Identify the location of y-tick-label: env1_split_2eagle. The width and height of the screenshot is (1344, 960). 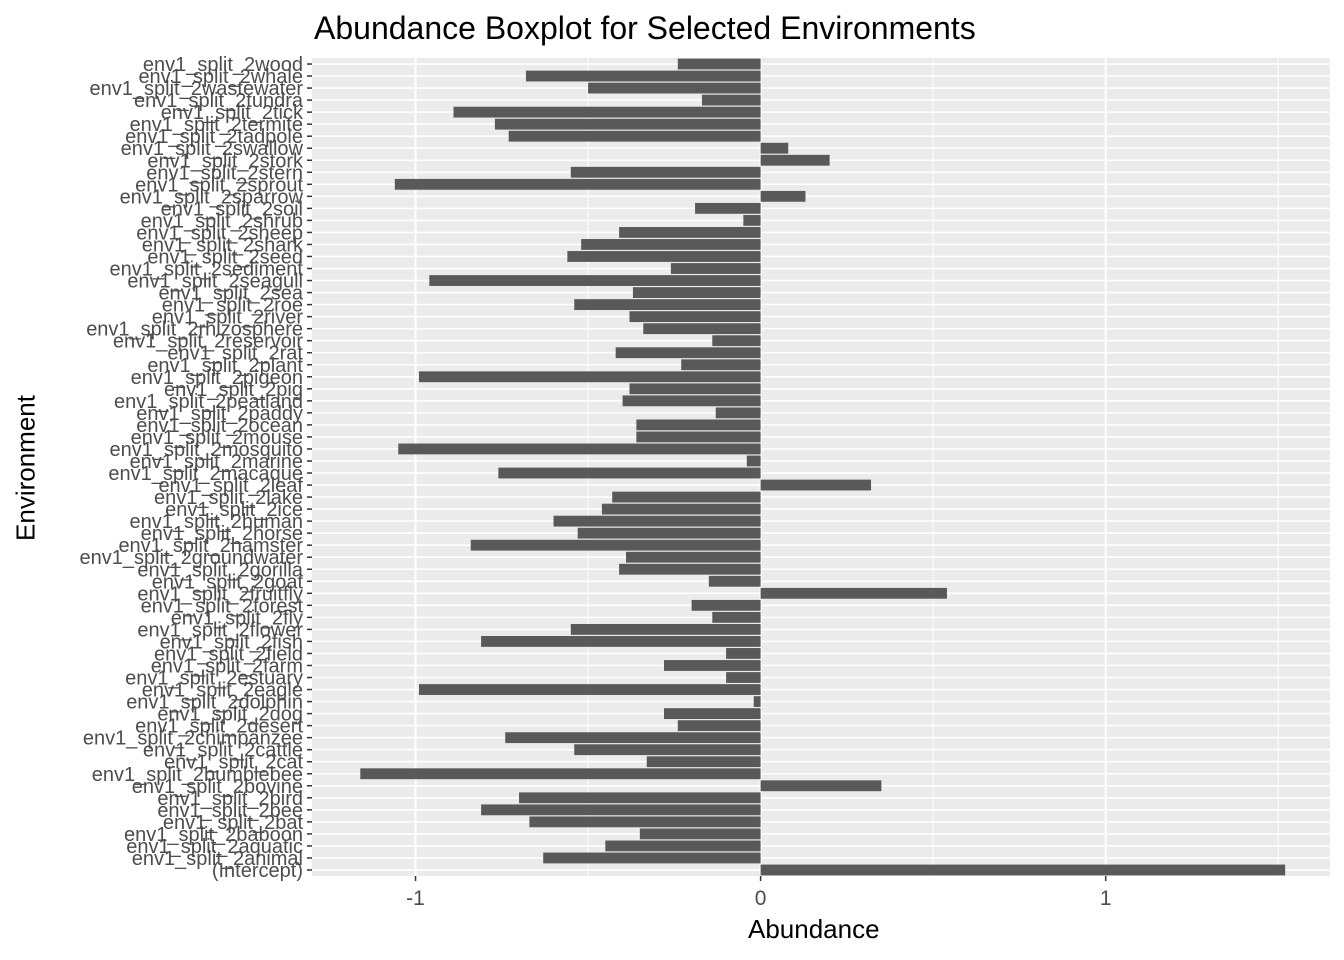
(222, 691).